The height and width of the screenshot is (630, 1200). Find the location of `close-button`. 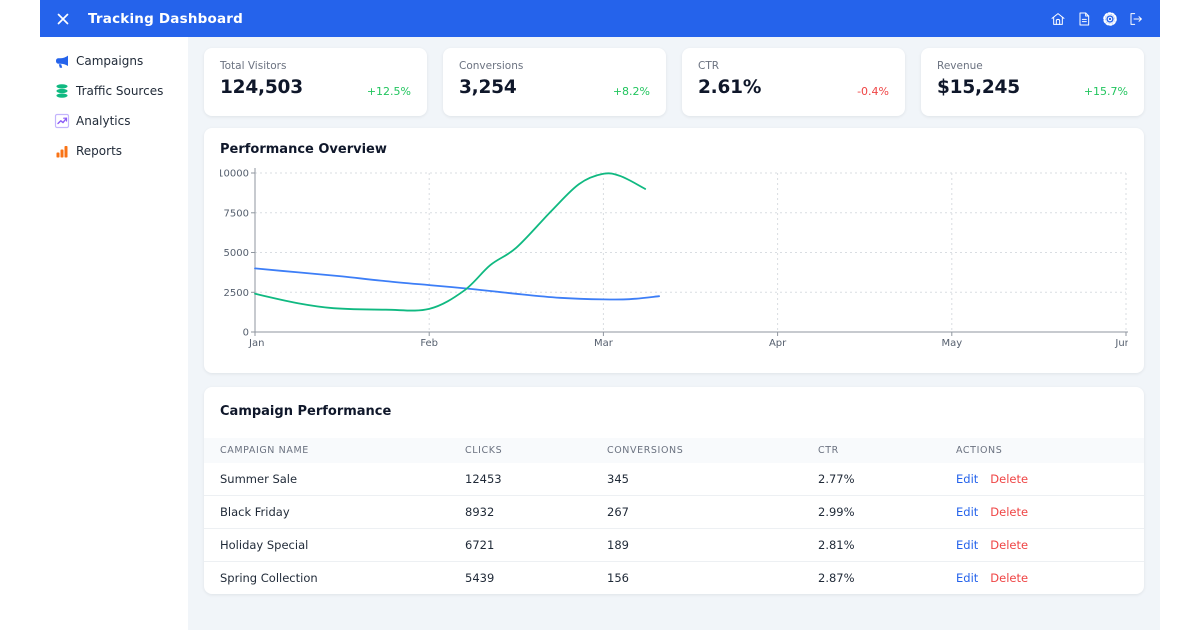

close-button is located at coordinates (63, 19).